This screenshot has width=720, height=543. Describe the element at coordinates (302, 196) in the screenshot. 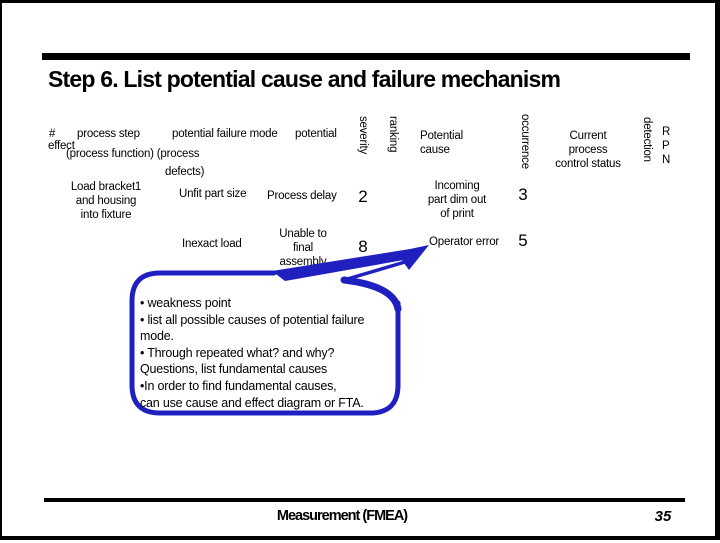

I see `cell-effect: Process delay` at that location.